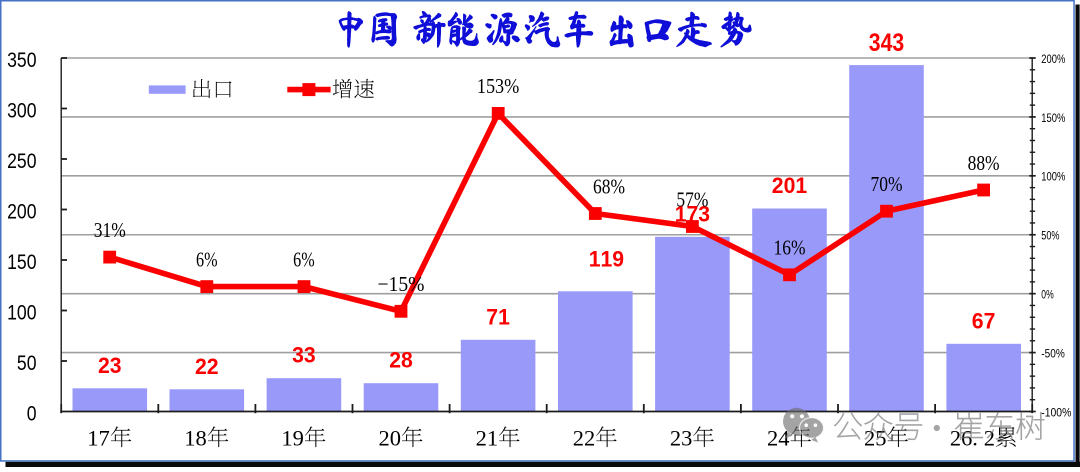  Describe the element at coordinates (1047, 296) in the screenshot. I see `svg-text: 0%` at that location.